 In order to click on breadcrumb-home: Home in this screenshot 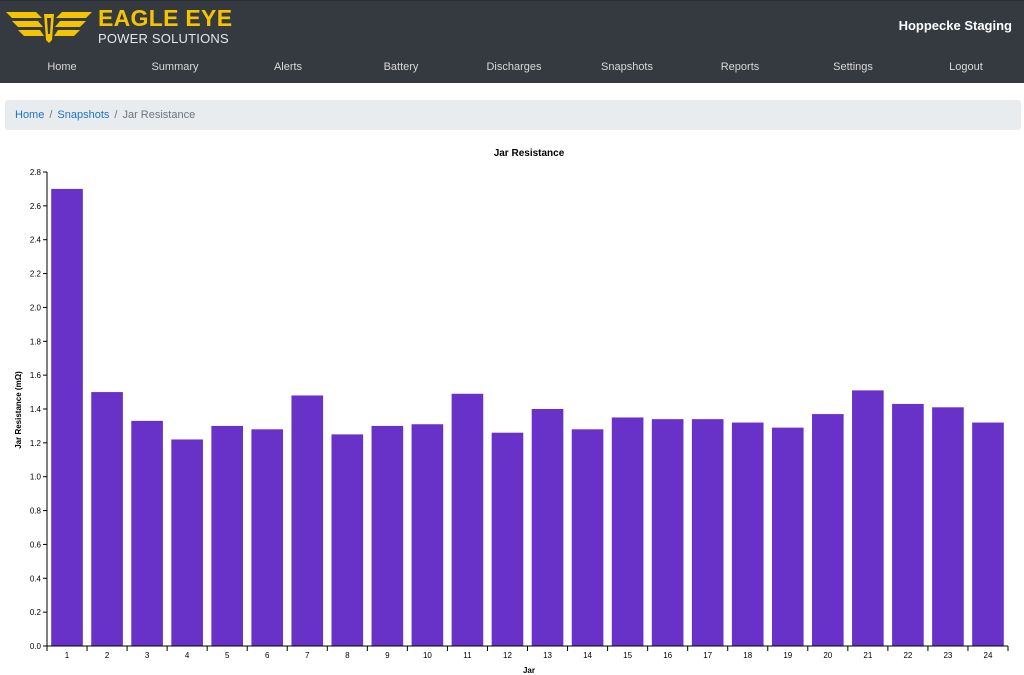, I will do `click(30, 115)`.